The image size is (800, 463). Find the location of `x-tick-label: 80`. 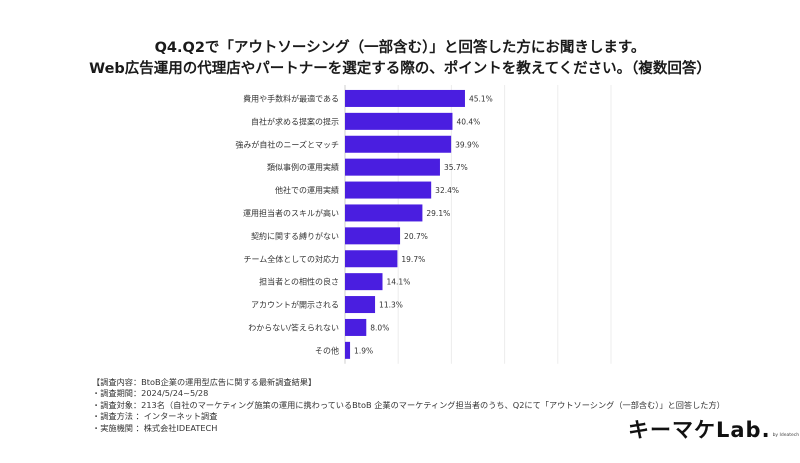

x-tick-label: 80 is located at coordinates (558, 369).